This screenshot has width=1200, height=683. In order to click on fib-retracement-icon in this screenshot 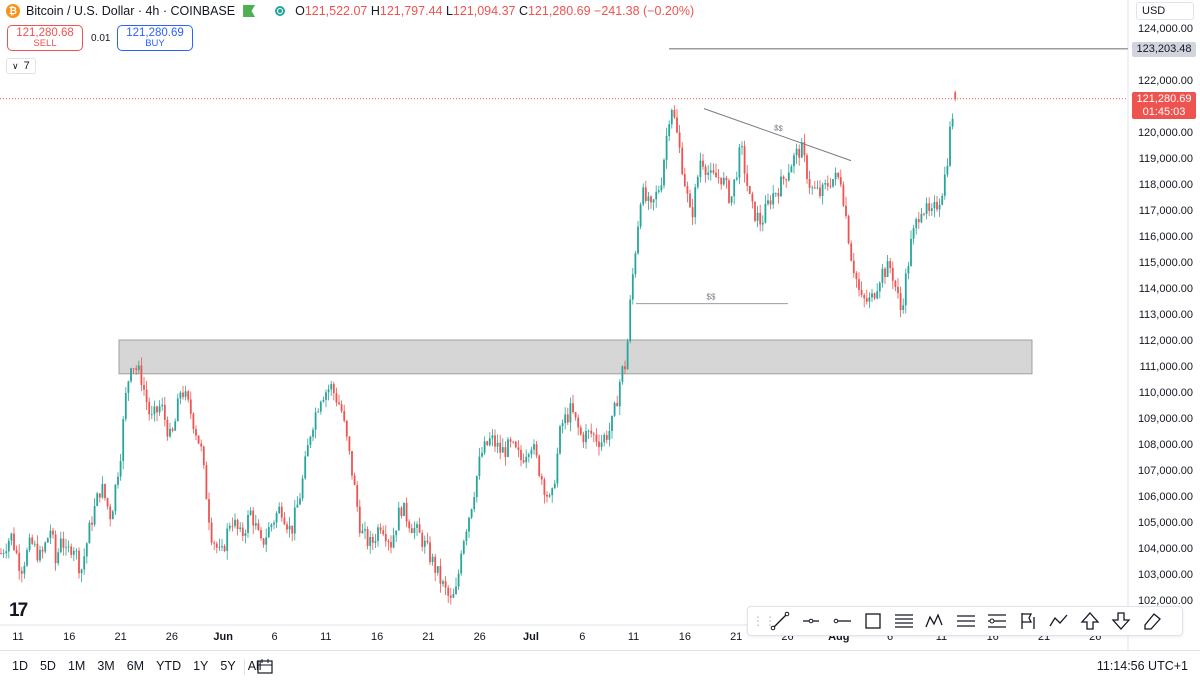, I will do `click(903, 621)`.